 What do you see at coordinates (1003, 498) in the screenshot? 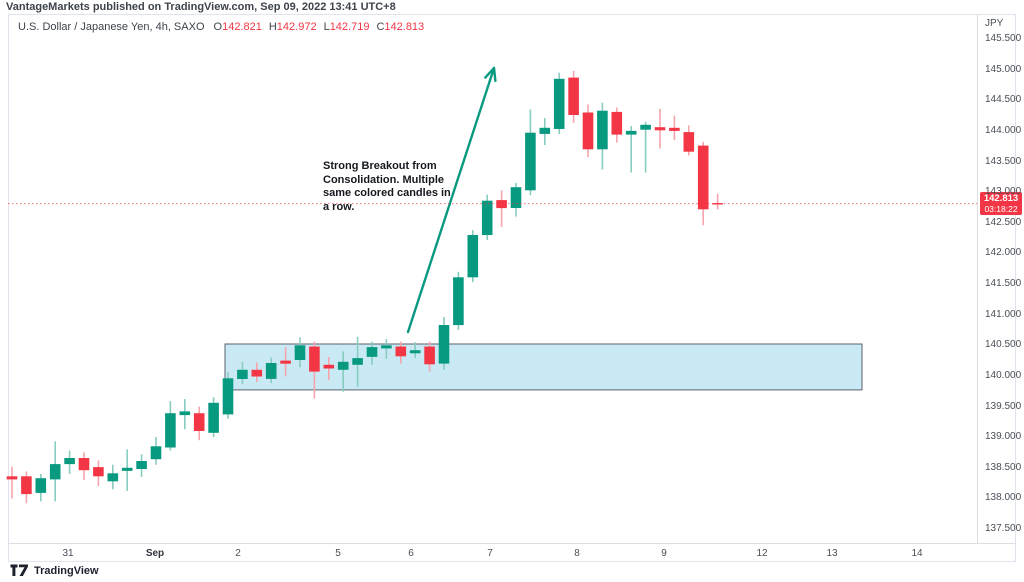
I see `price-tick: 138.000` at bounding box center [1003, 498].